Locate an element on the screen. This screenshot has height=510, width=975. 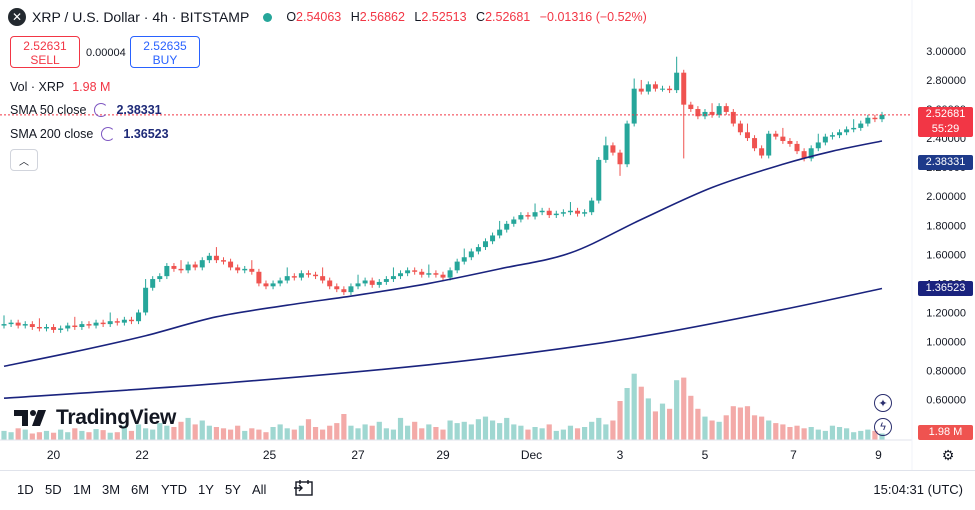
gear-icon: ⚙ is located at coordinates (948, 456).